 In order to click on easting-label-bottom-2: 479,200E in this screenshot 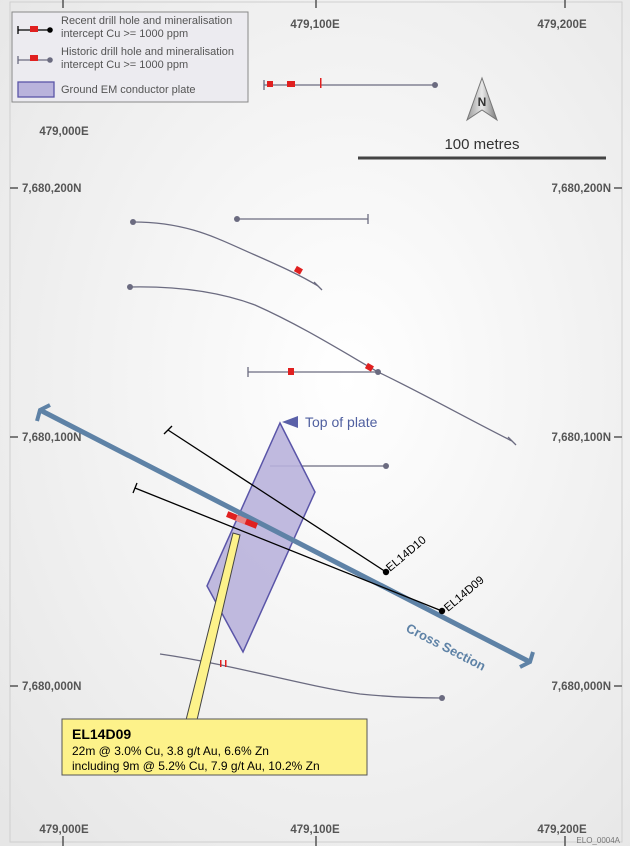, I will do `click(562, 830)`.